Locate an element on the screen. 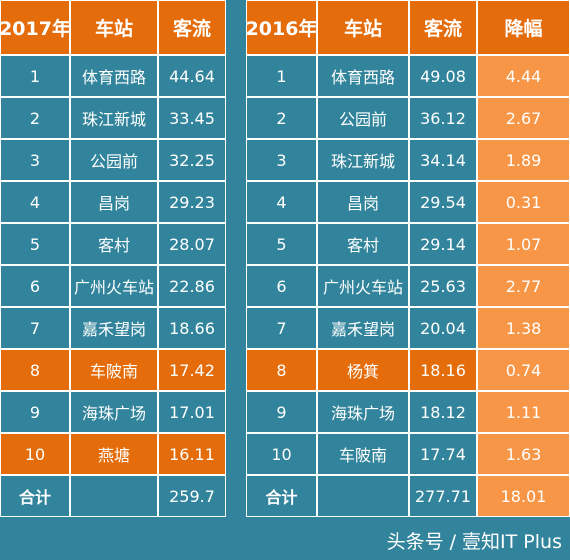 Image resolution: width=570 pixels, height=560 pixels. total-cell: 18.01 is located at coordinates (523, 496).